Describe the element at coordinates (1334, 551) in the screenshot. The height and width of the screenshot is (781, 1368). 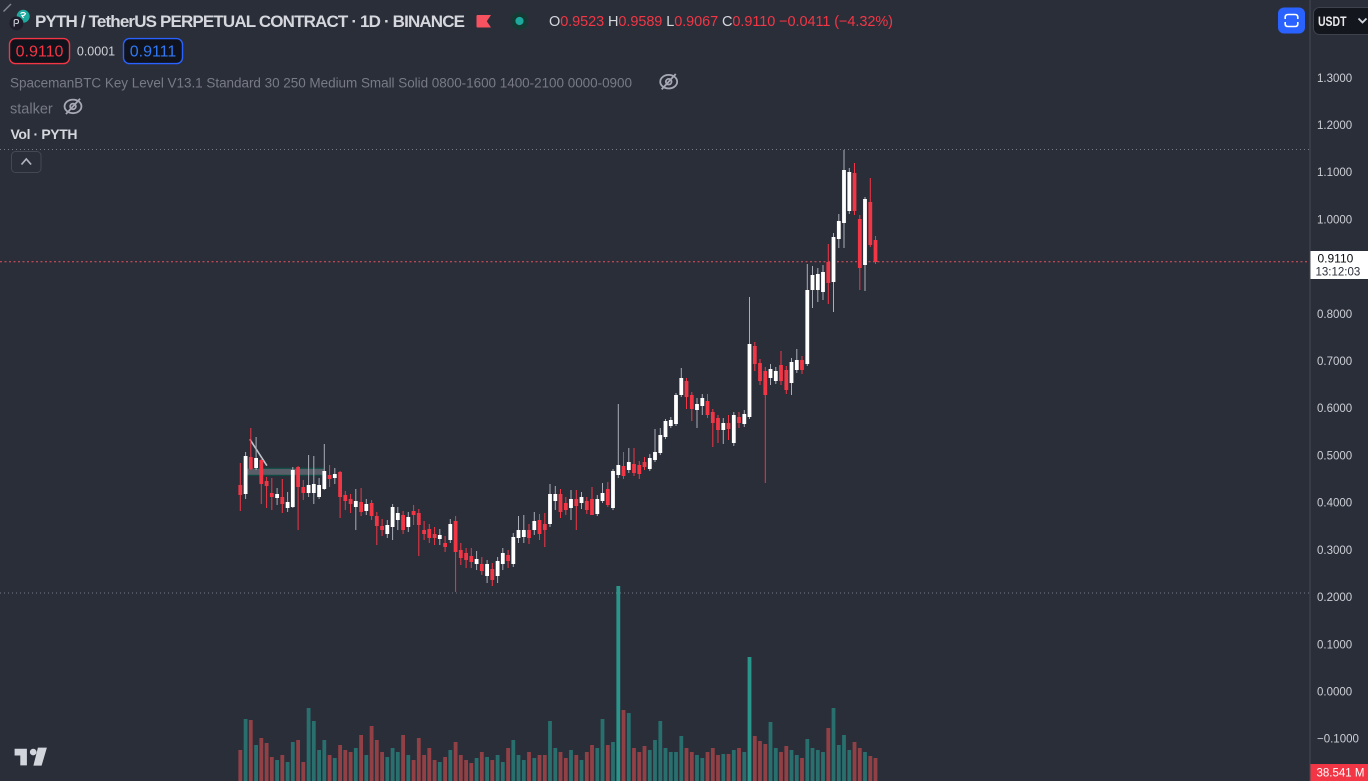
I see `svg-text: 0.3000` at that location.